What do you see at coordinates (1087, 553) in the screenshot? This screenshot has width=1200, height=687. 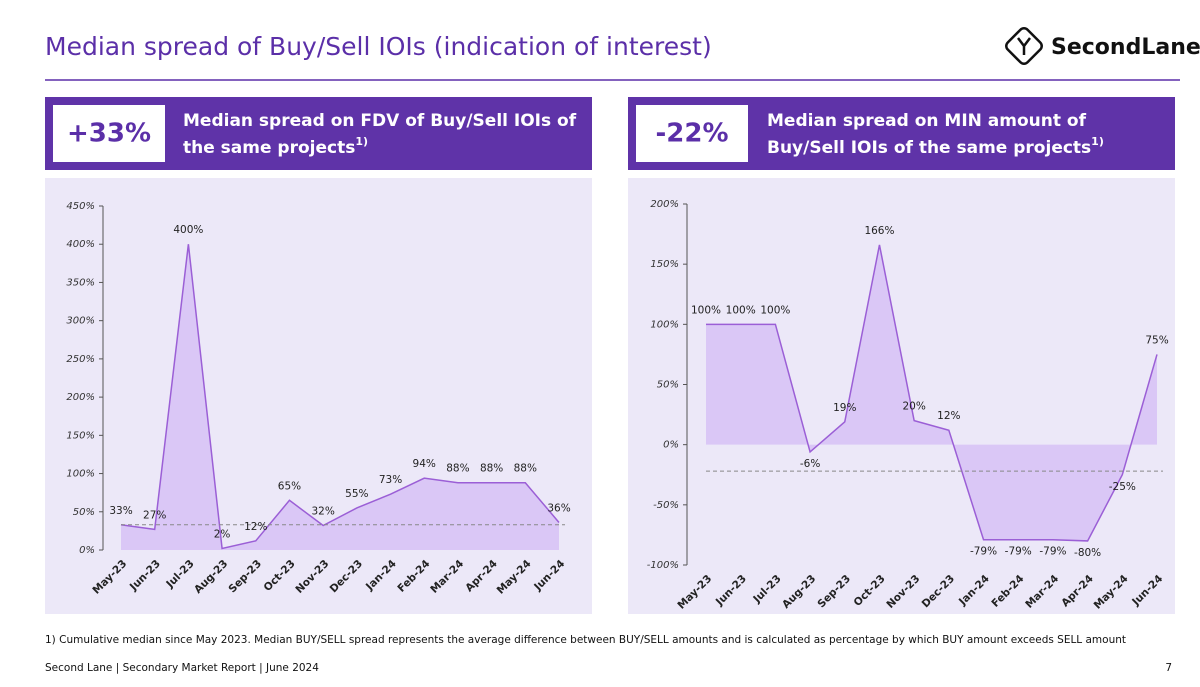 I see `value-label: -80%` at bounding box center [1087, 553].